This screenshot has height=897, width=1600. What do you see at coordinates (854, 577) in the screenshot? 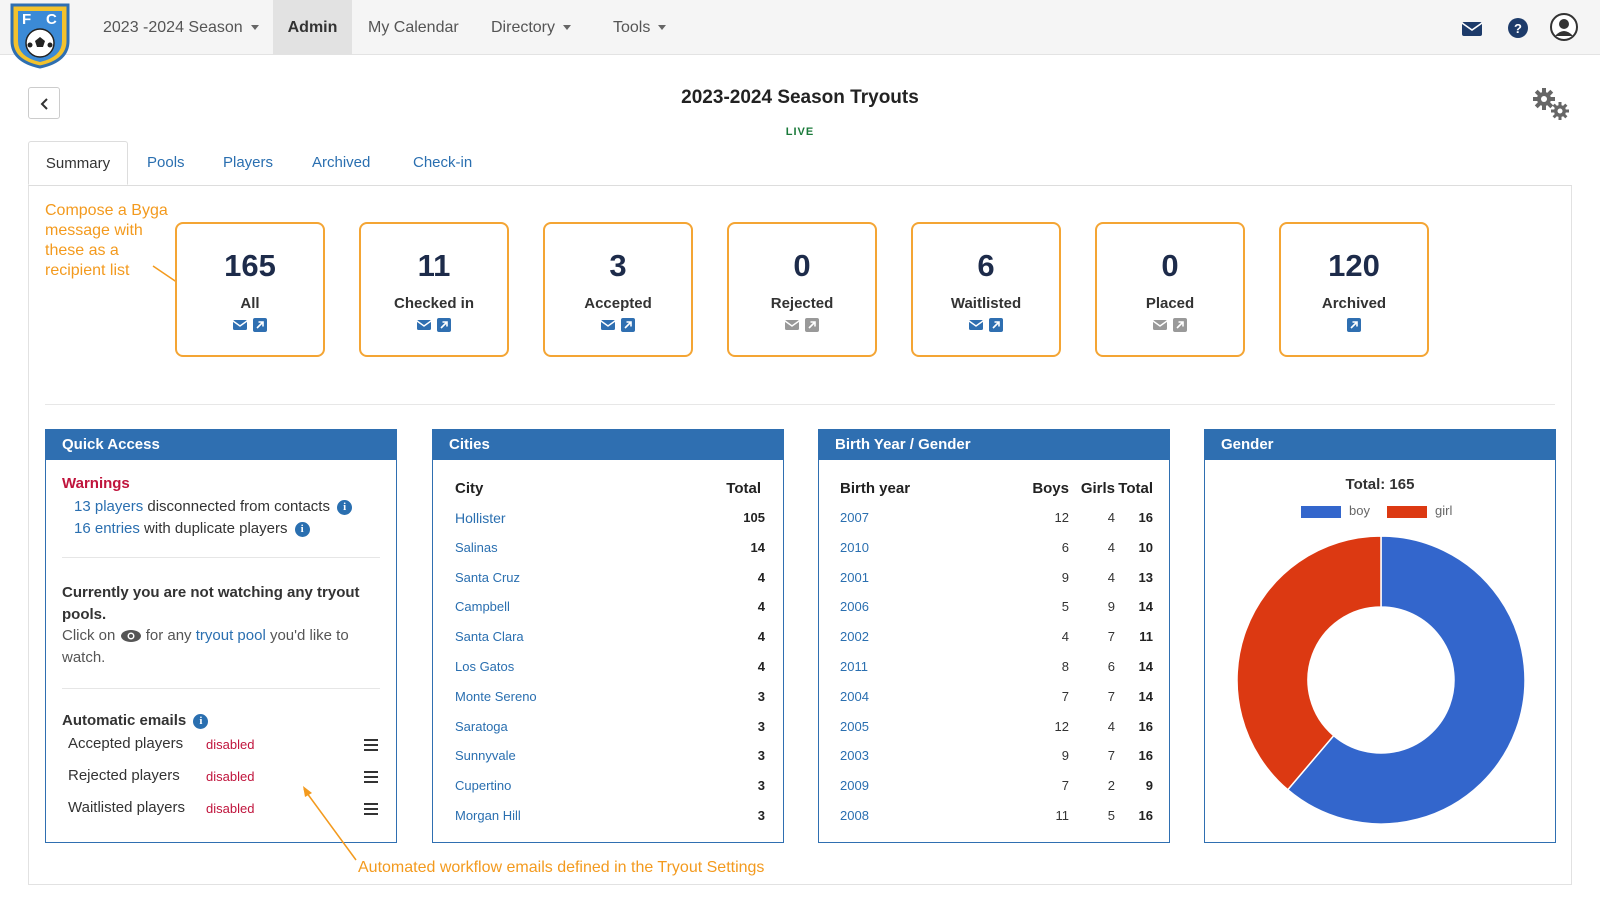
I see `birth-year-link: 2001` at bounding box center [854, 577].